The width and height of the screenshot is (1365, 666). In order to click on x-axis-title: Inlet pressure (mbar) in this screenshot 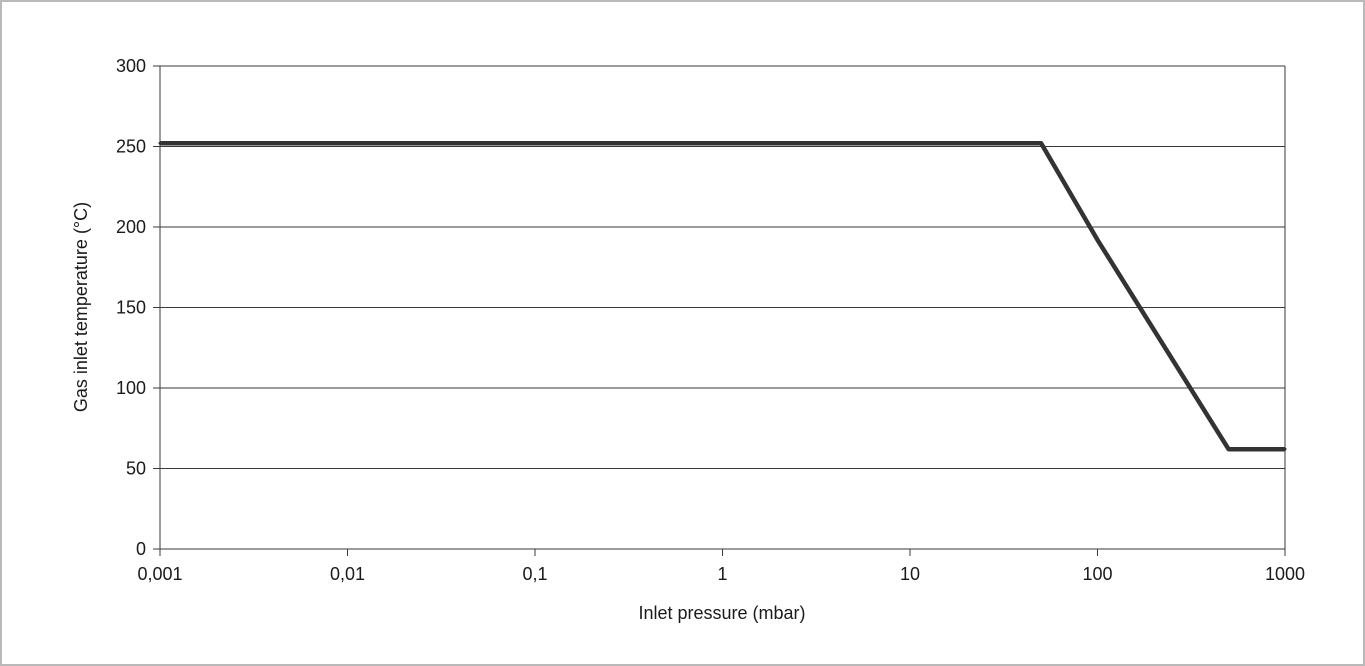, I will do `click(721, 613)`.